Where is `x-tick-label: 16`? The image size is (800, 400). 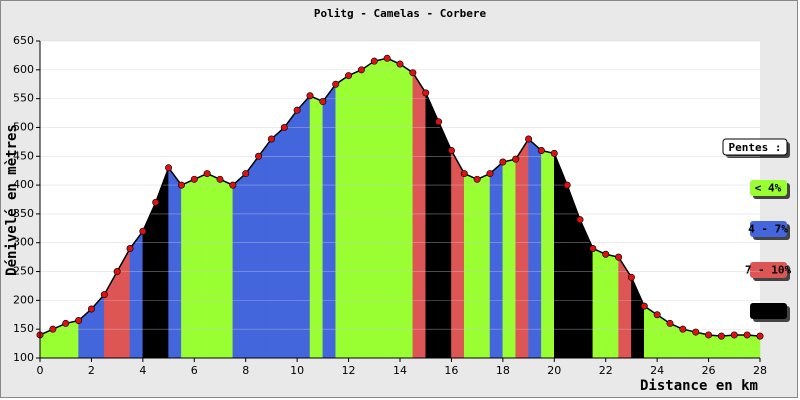 x-tick-label: 16 is located at coordinates (451, 370).